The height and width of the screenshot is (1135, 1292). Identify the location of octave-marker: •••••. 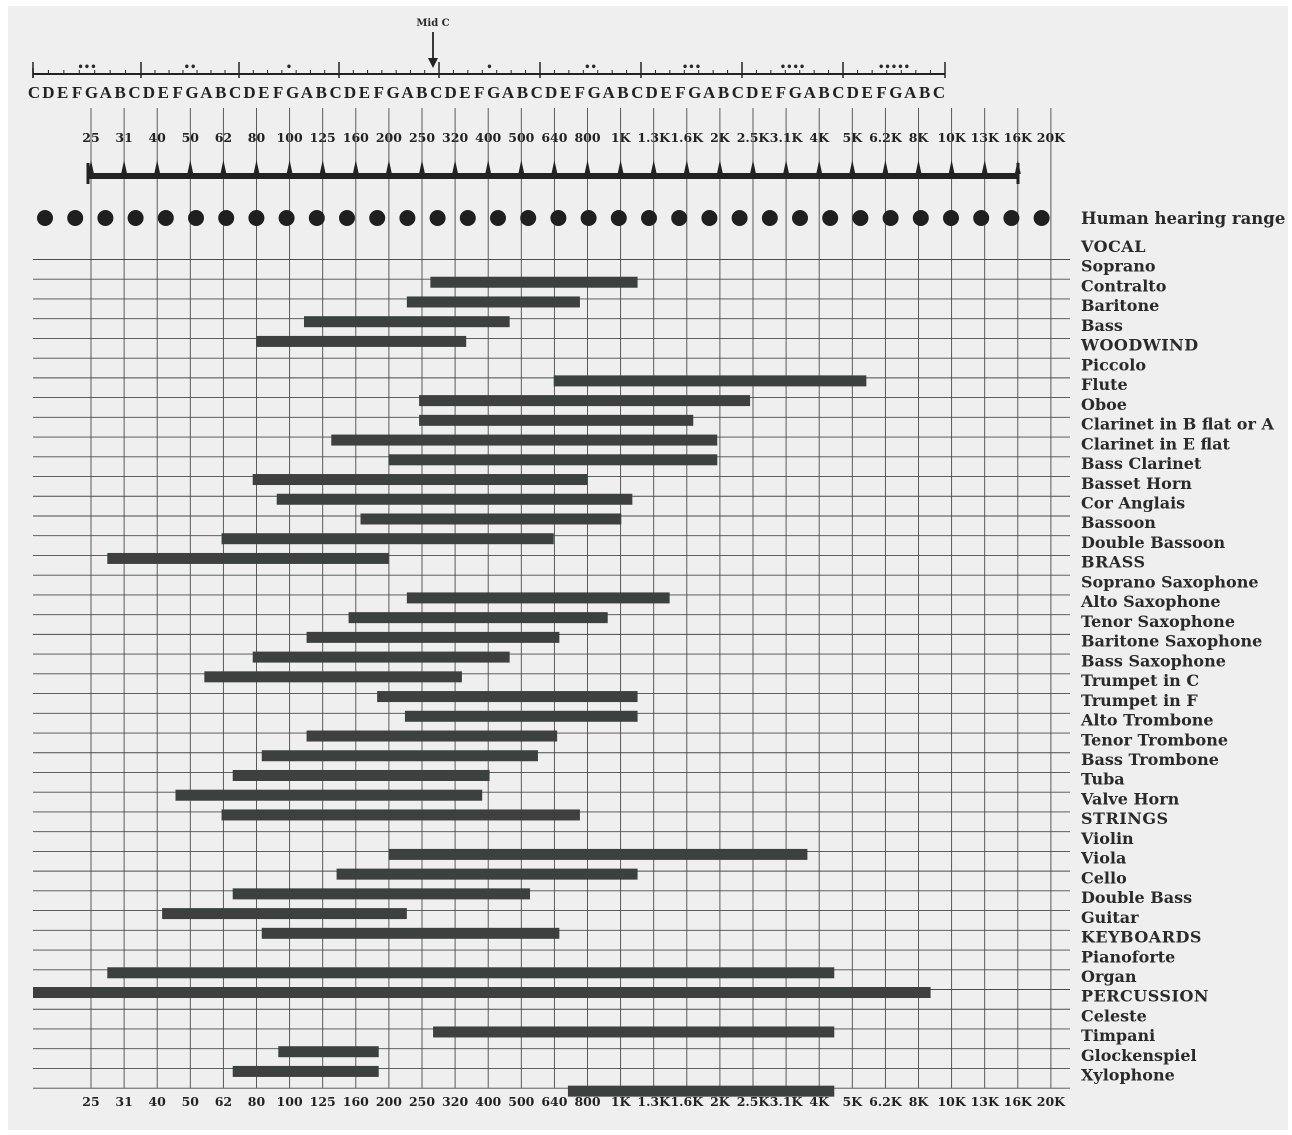
(894, 67).